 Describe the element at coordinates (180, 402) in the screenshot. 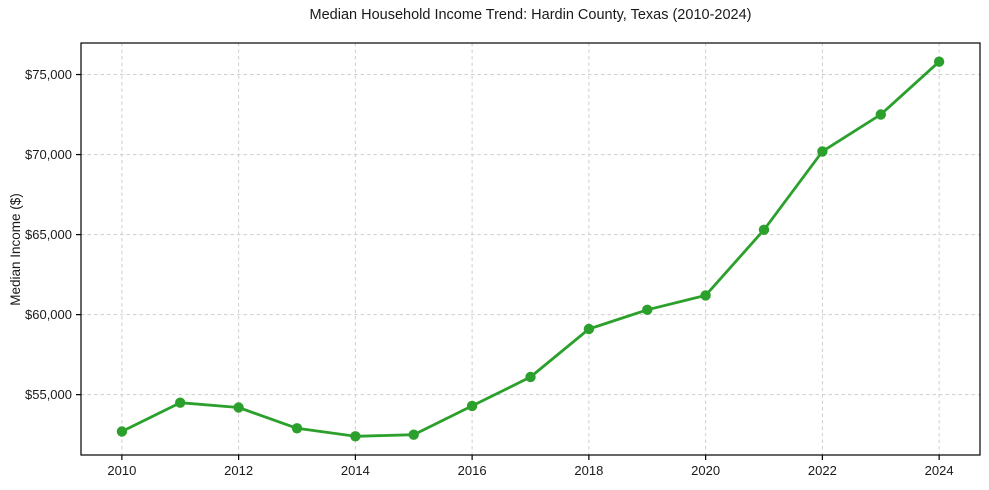

I see `data-point-2011` at that location.